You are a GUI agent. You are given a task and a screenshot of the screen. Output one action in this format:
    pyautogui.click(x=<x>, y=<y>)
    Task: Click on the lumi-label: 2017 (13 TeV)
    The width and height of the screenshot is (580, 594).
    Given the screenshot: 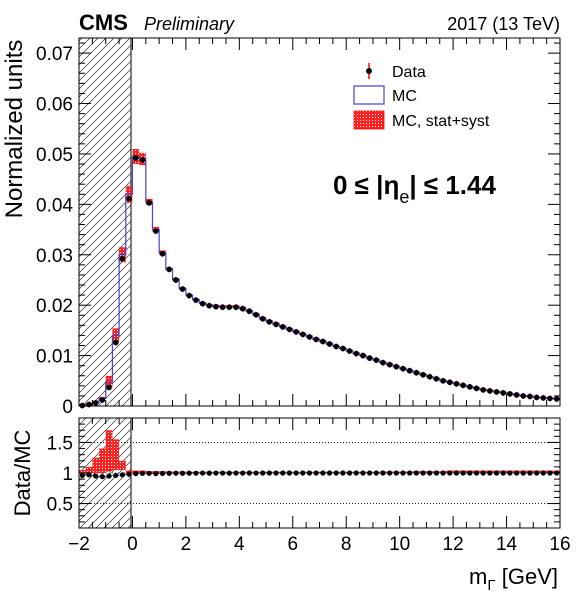 What is the action you would take?
    pyautogui.click(x=503, y=24)
    